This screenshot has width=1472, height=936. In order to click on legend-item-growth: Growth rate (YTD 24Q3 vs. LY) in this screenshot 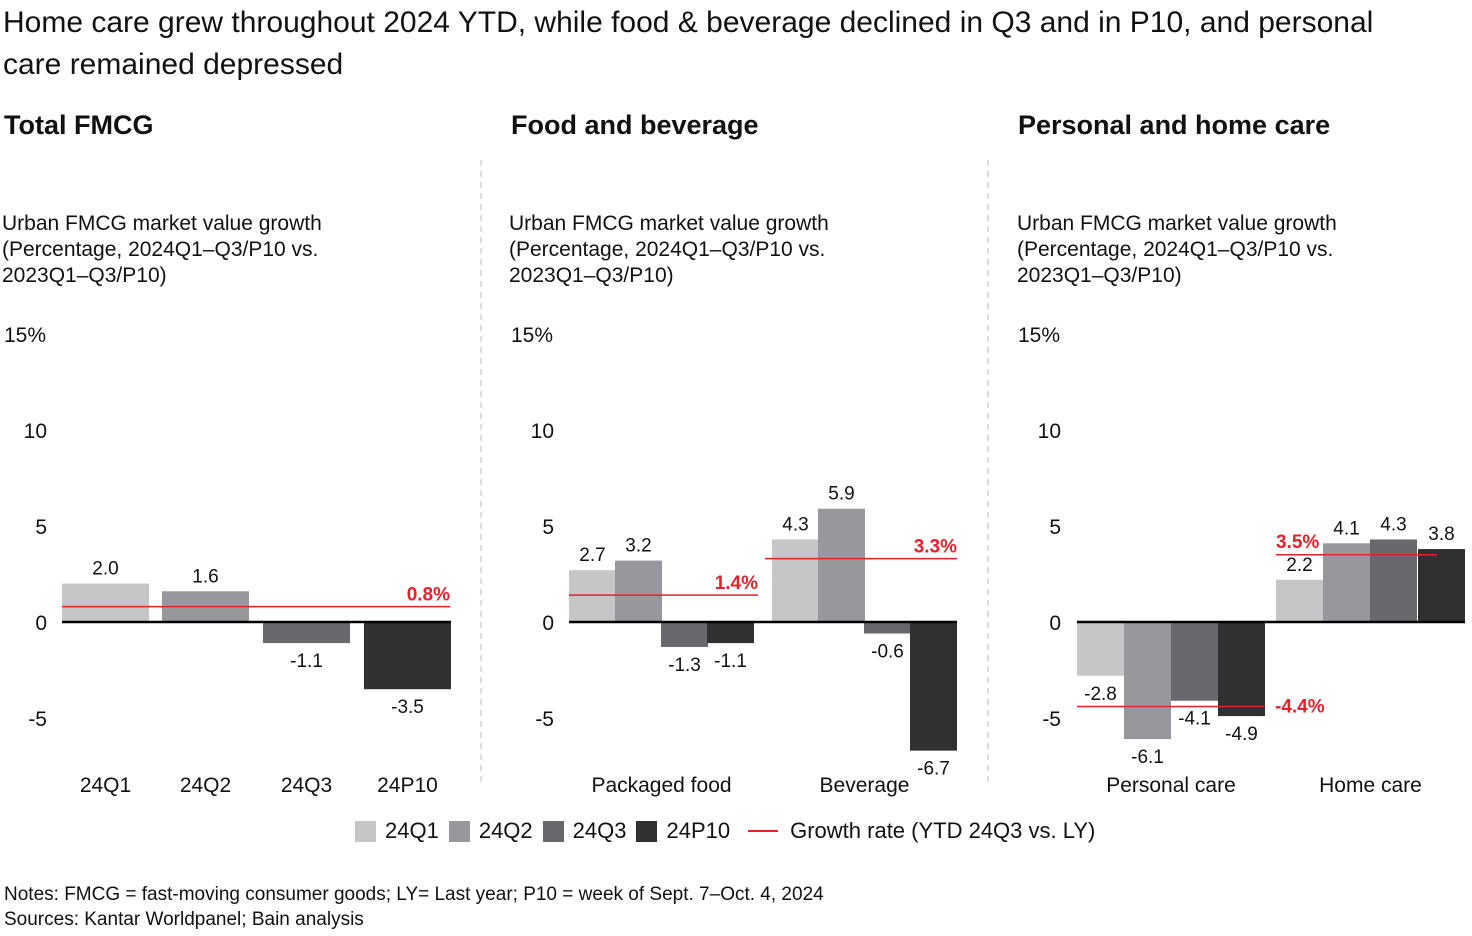, I will do `click(917, 831)`.